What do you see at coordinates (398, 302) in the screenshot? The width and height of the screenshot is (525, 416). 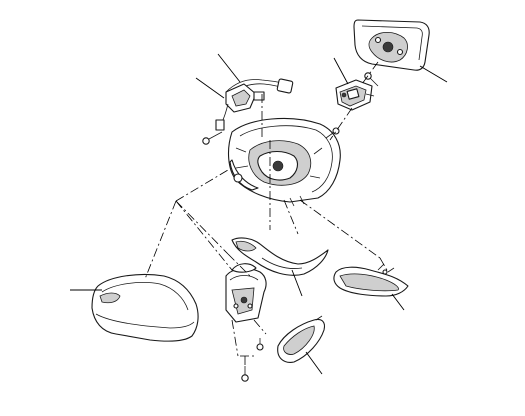 I see `leader-turn-signal` at bounding box center [398, 302].